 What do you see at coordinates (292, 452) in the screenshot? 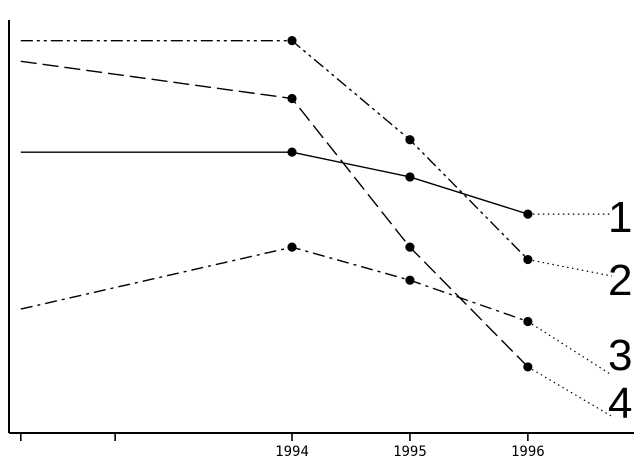
I see `x-tick-label: 1994` at bounding box center [292, 452].